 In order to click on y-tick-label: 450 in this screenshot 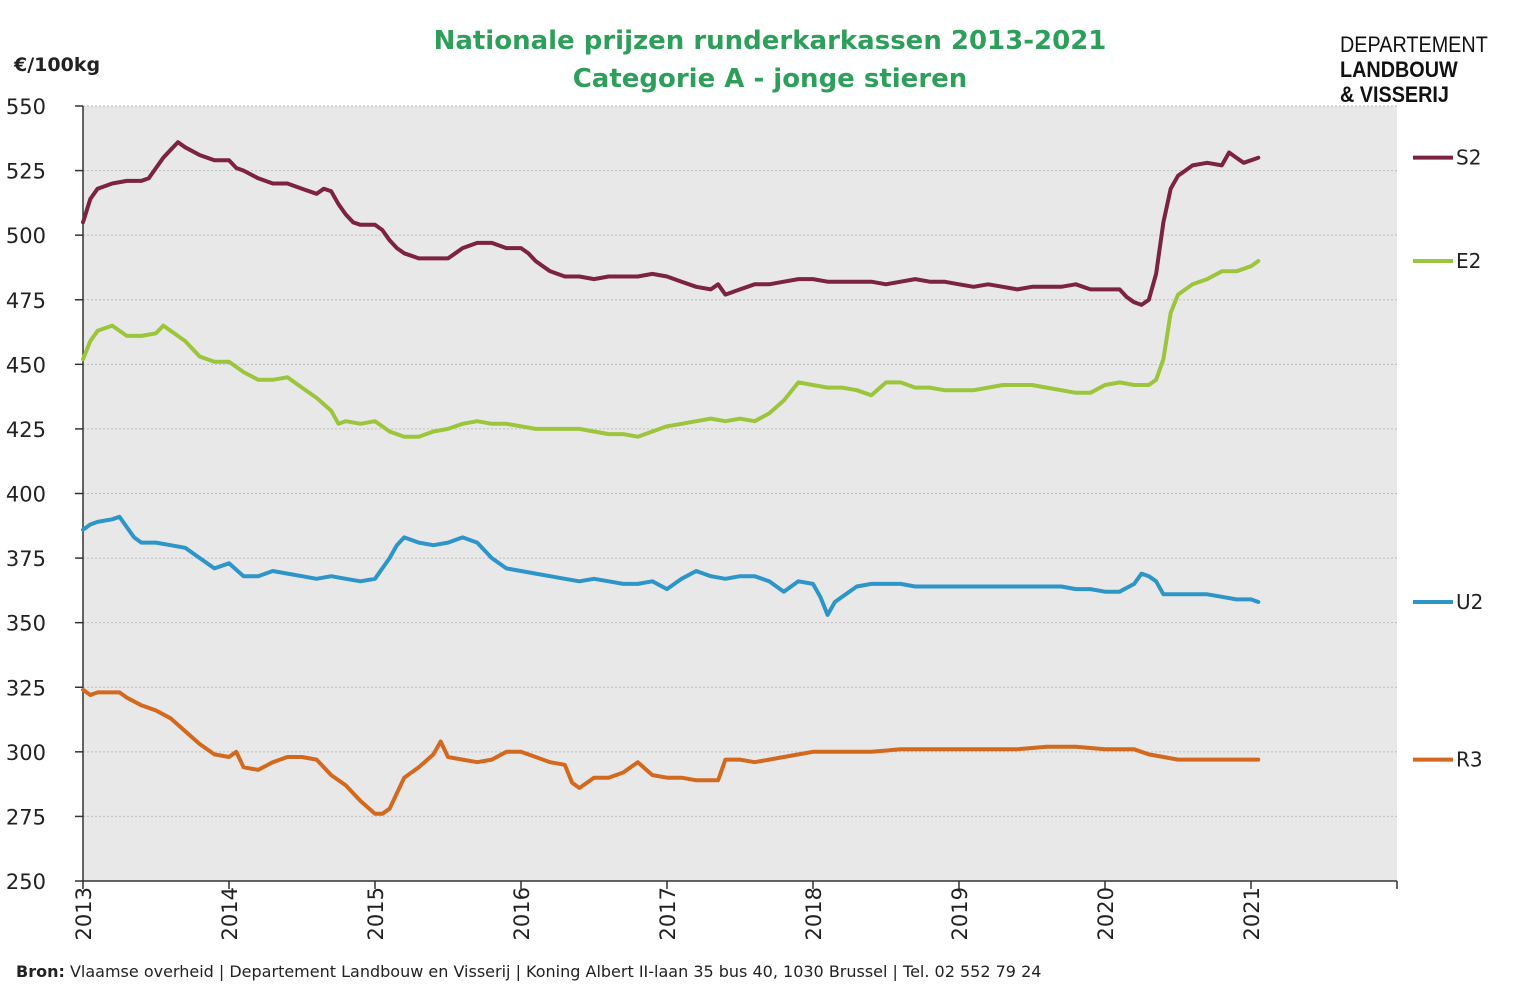, I will do `click(26, 365)`.